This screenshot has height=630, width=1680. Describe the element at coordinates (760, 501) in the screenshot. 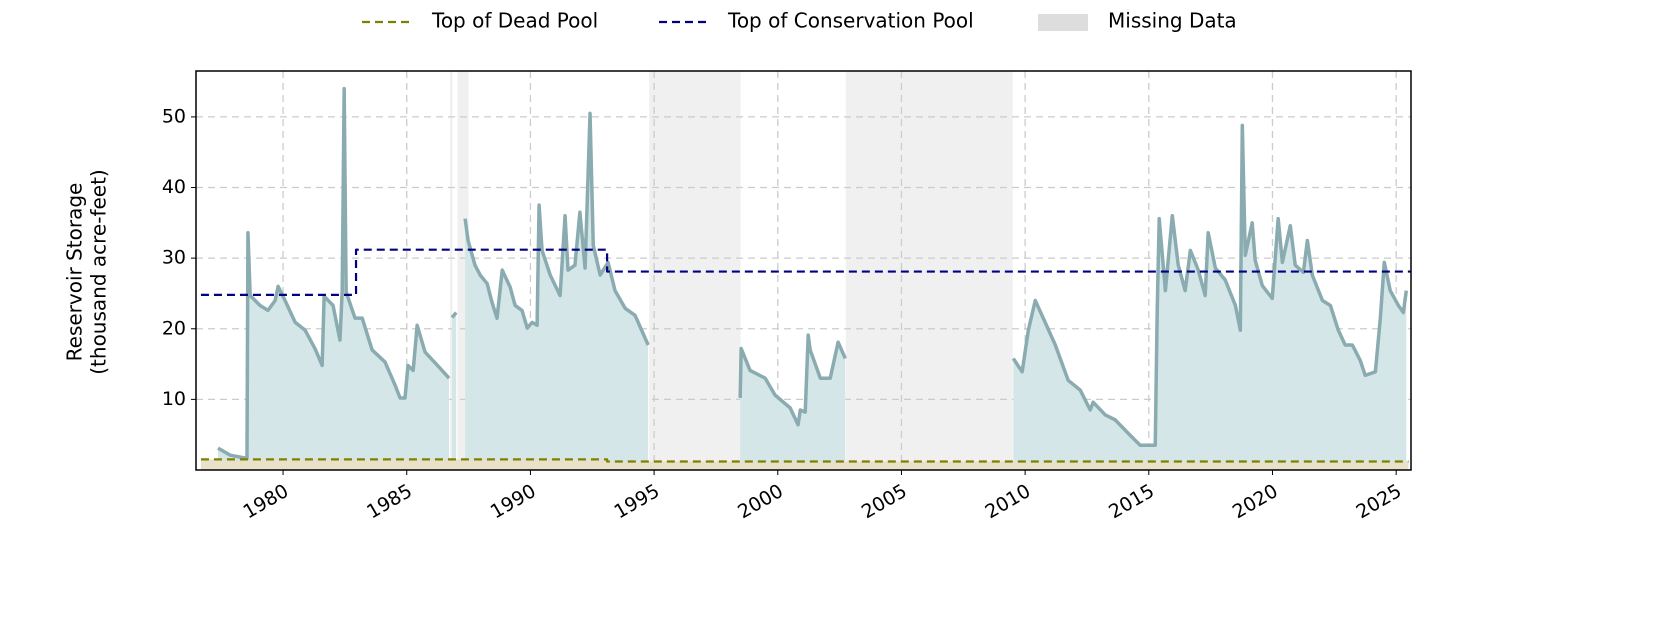

I see `x-tick-label: 2000` at that location.